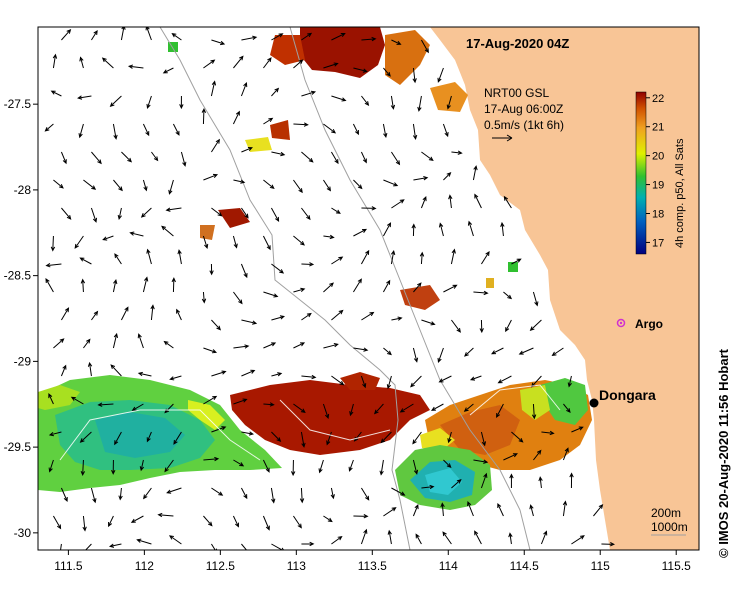 The height and width of the screenshot is (592, 739). What do you see at coordinates (658, 243) in the screenshot?
I see `colorbar-tick-label: 17` at bounding box center [658, 243].